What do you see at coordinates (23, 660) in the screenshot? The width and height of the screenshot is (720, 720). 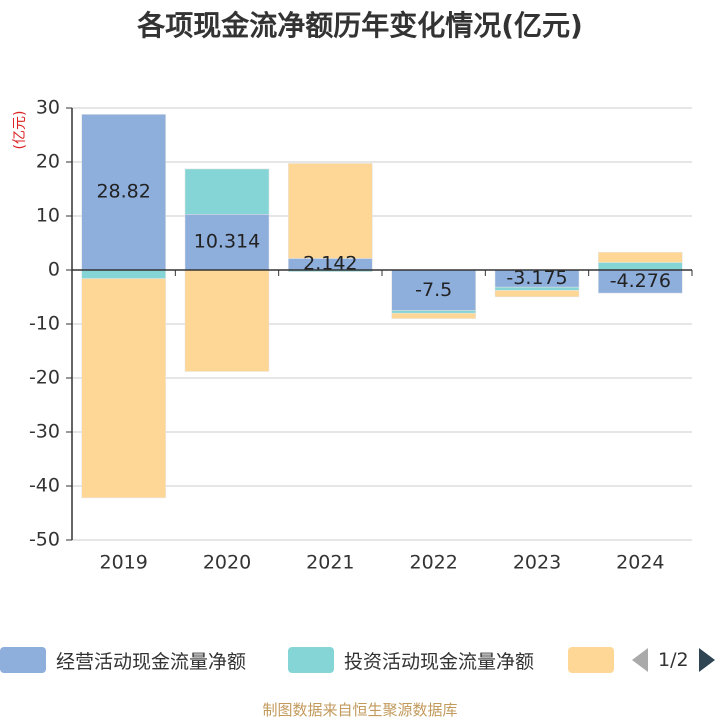 I see `legend-swatch-operating` at bounding box center [23, 660].